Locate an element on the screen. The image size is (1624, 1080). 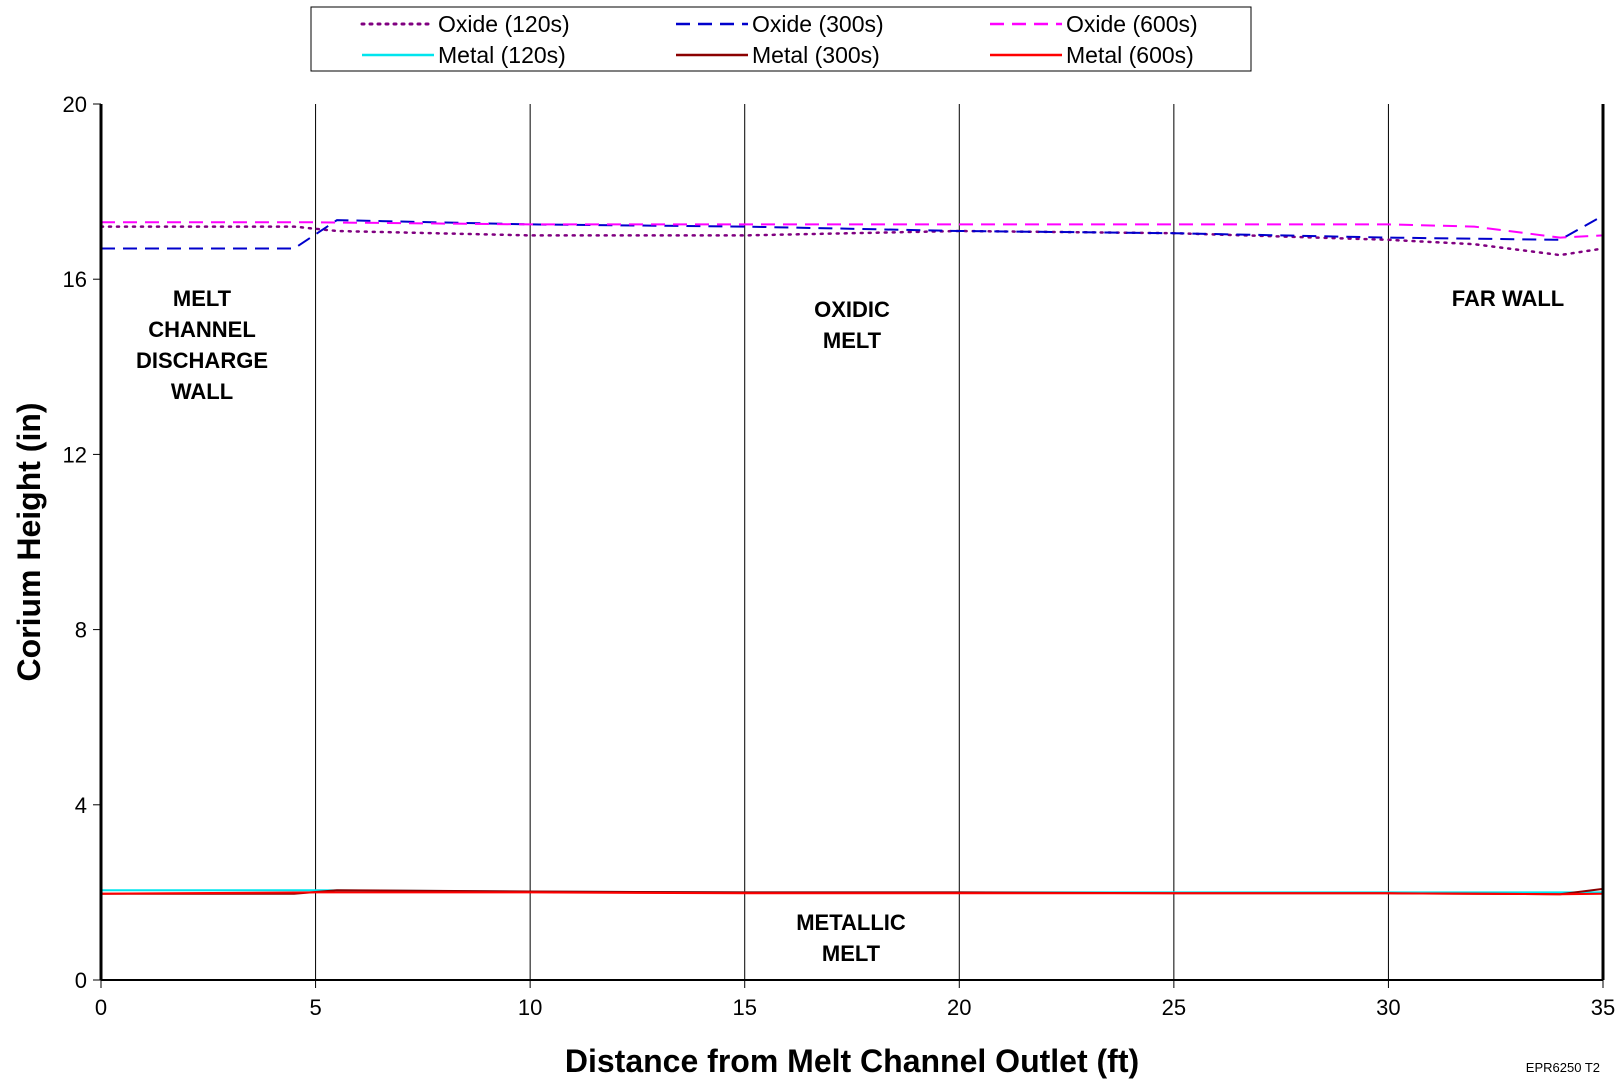
legend-label: Metal (300s) is located at coordinates (816, 55).